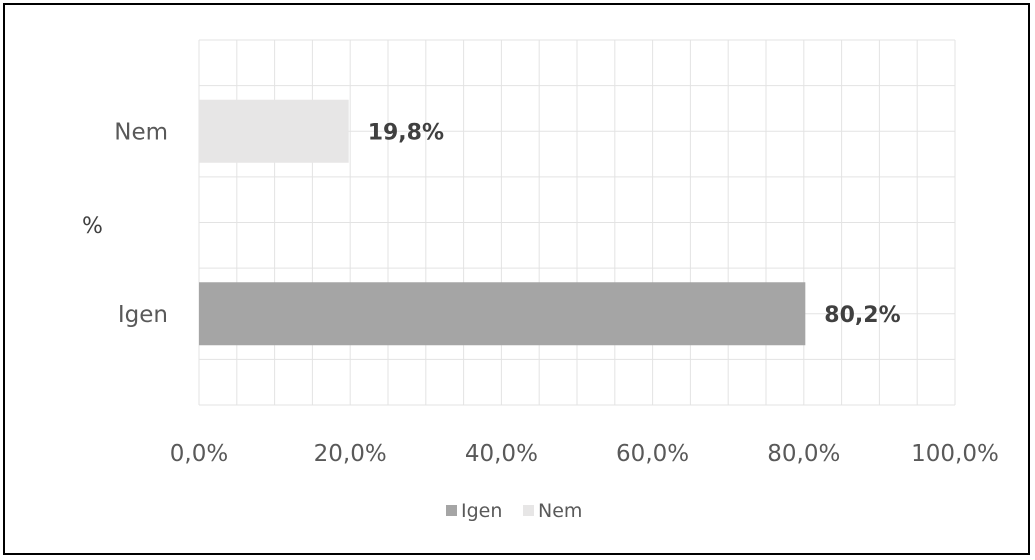 The image size is (1035, 560). I want to click on legend-label-nem: Nem, so click(560, 511).